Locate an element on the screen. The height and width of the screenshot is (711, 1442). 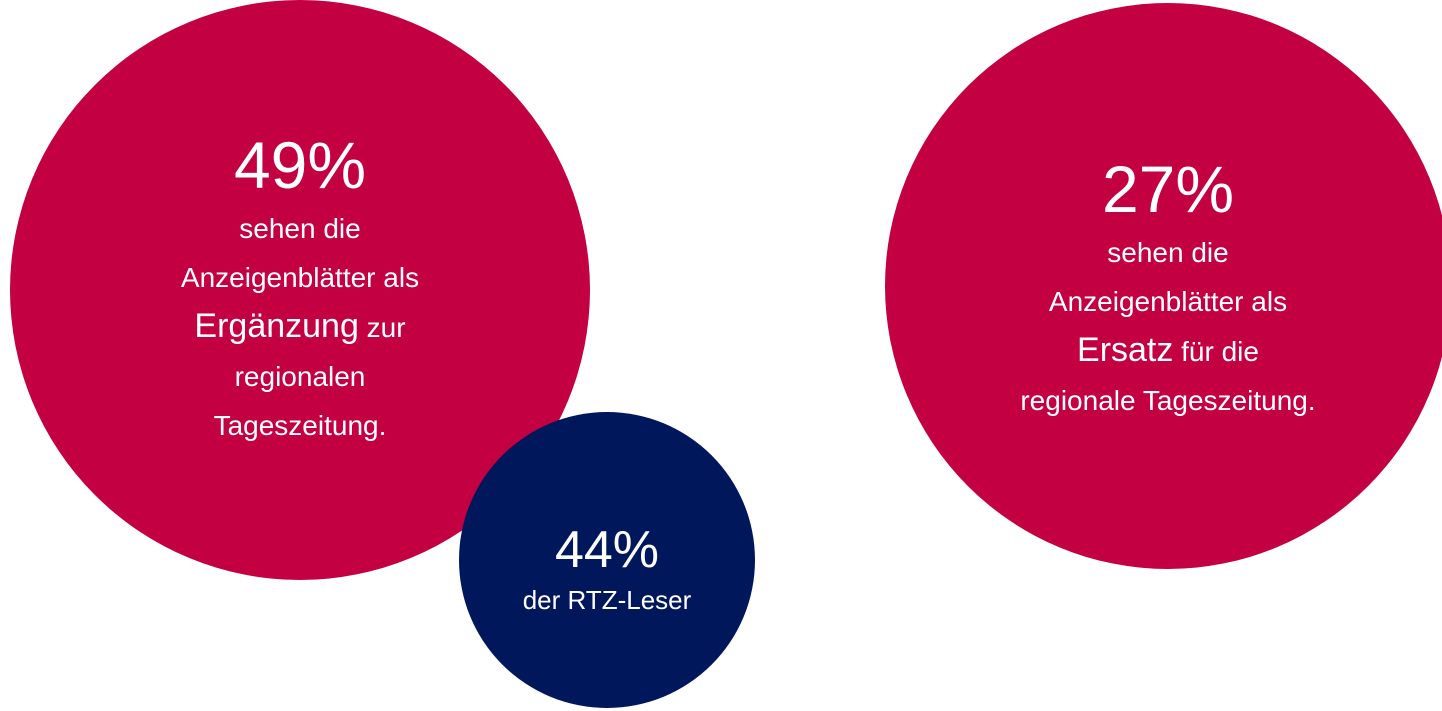
text: regionale Tageszeitung. is located at coordinates (1168, 400).